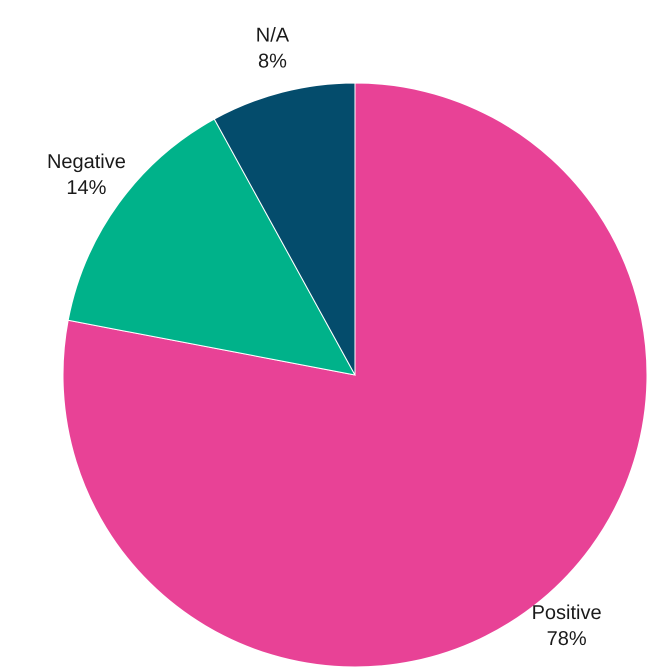  I want to click on slice-label: Positive, so click(567, 613).